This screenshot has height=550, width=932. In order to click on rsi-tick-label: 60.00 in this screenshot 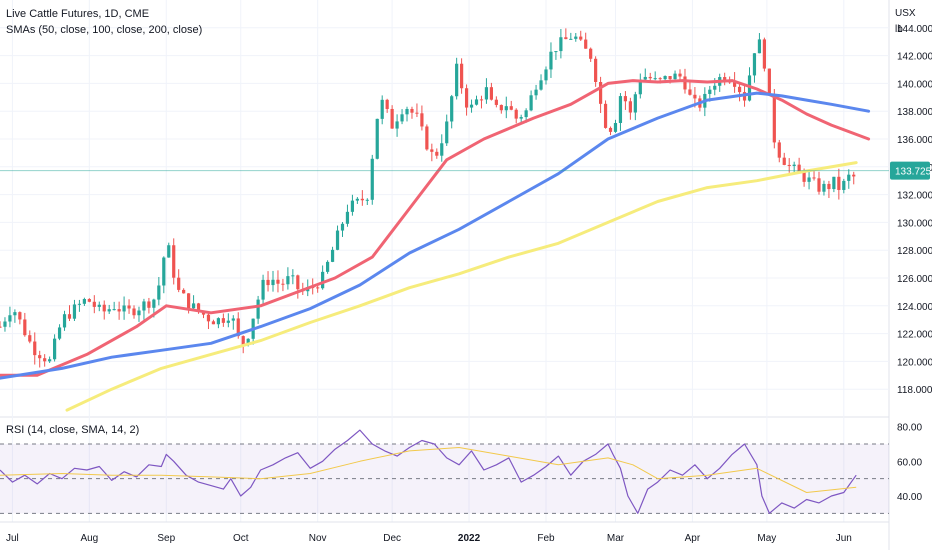, I will do `click(909, 462)`.